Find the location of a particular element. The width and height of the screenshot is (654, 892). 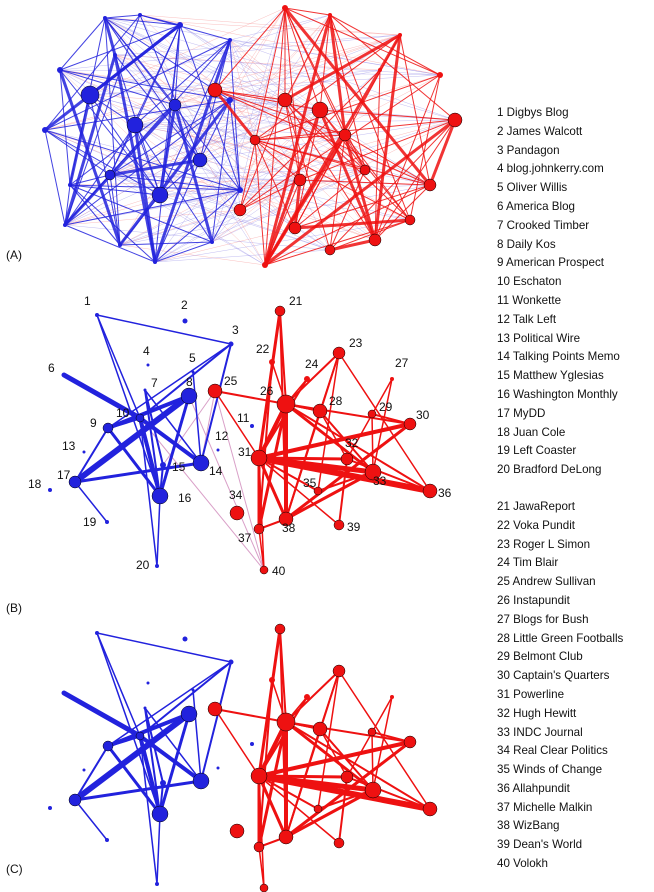

node-label-16: 16 is located at coordinates (185, 498).